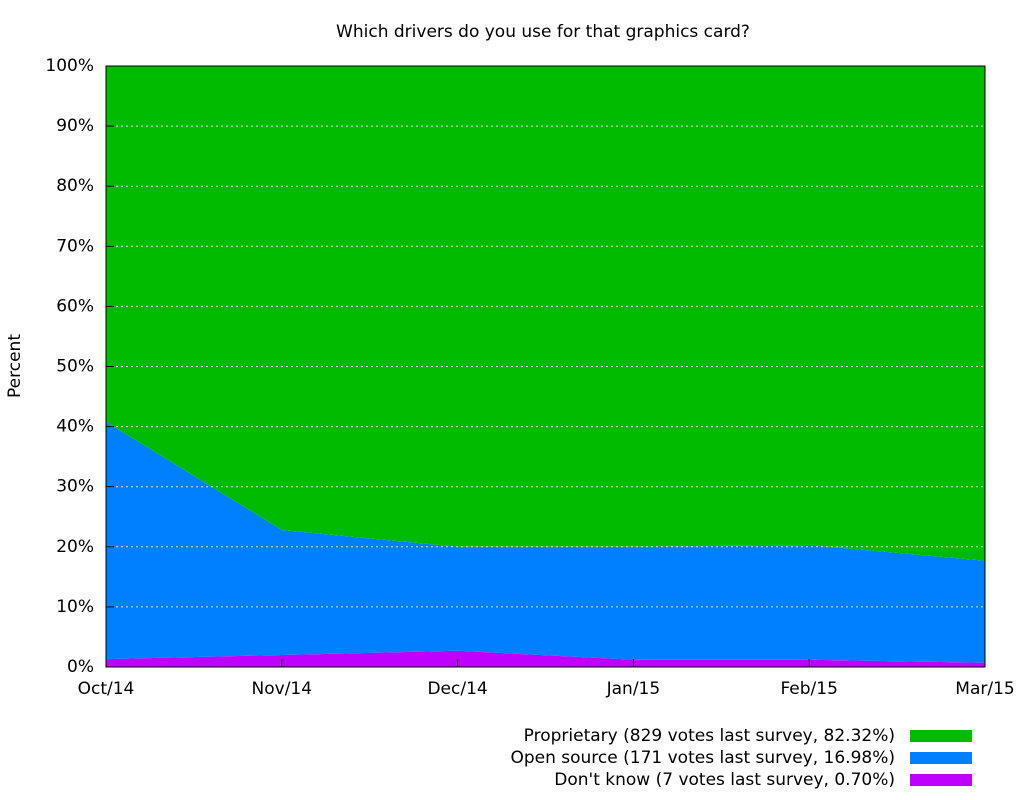 This screenshot has width=1024, height=800. I want to click on y-tick-label: 20%, so click(75, 547).